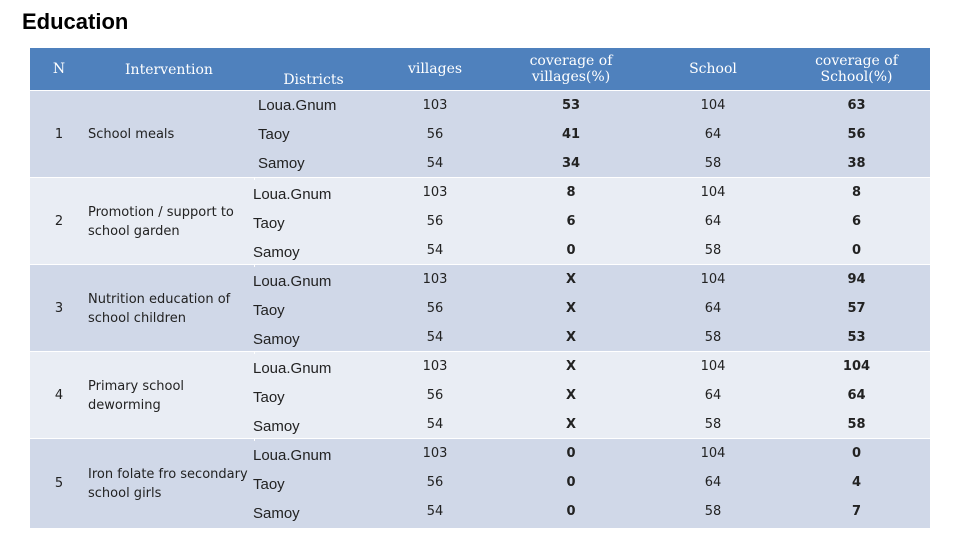  Describe the element at coordinates (134, 231) in the screenshot. I see `intervention-line: school garden` at that location.